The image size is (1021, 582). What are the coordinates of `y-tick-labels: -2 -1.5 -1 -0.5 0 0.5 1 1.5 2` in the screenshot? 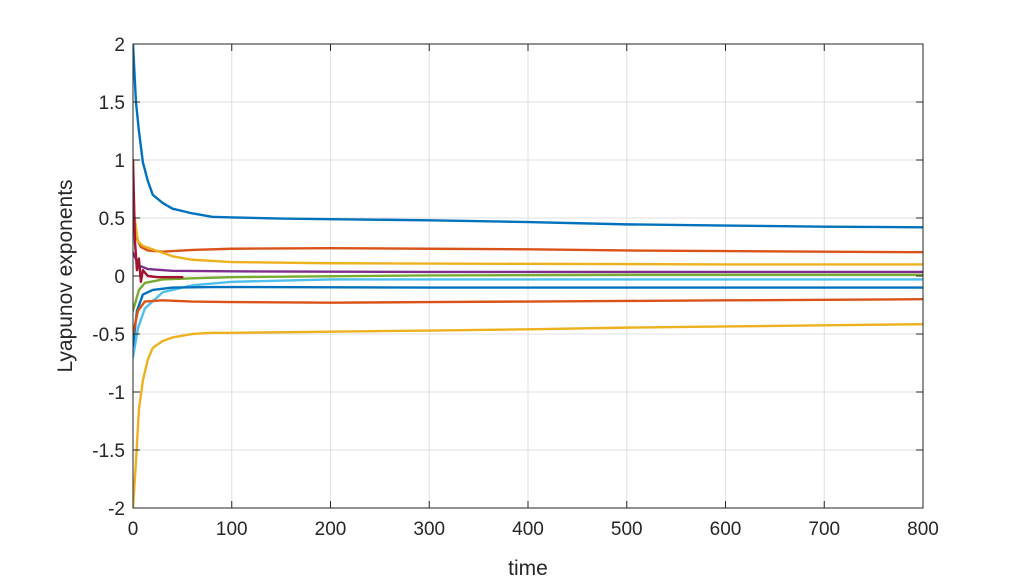 It's located at (108, 277).